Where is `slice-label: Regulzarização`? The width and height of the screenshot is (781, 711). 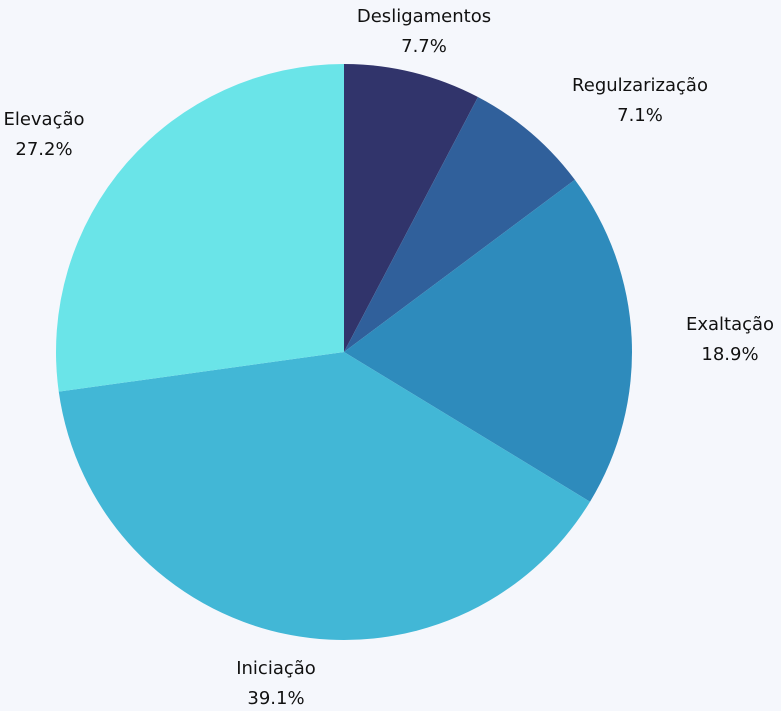
slice-label: Regulzarização is located at coordinates (640, 85).